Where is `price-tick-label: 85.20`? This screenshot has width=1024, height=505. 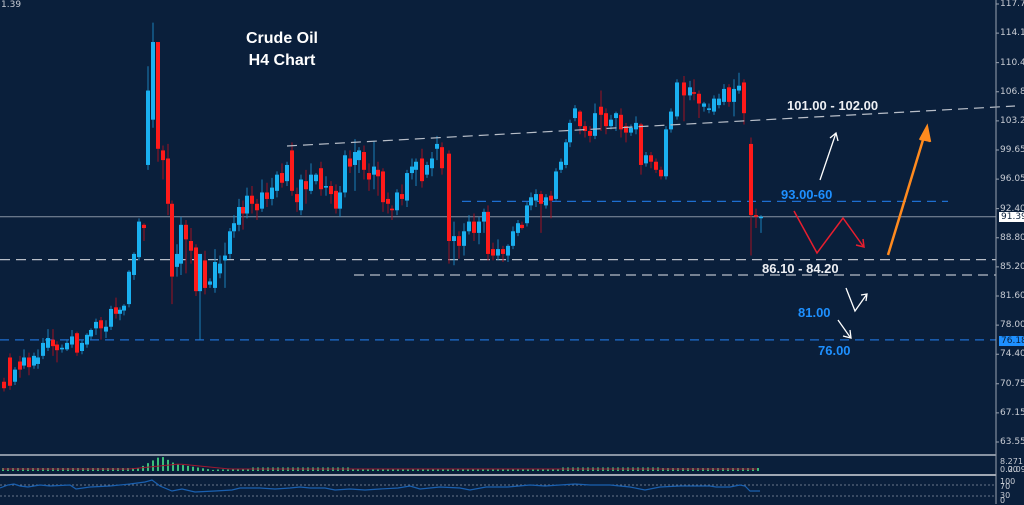 price-tick-label: 85.20 is located at coordinates (1012, 266).